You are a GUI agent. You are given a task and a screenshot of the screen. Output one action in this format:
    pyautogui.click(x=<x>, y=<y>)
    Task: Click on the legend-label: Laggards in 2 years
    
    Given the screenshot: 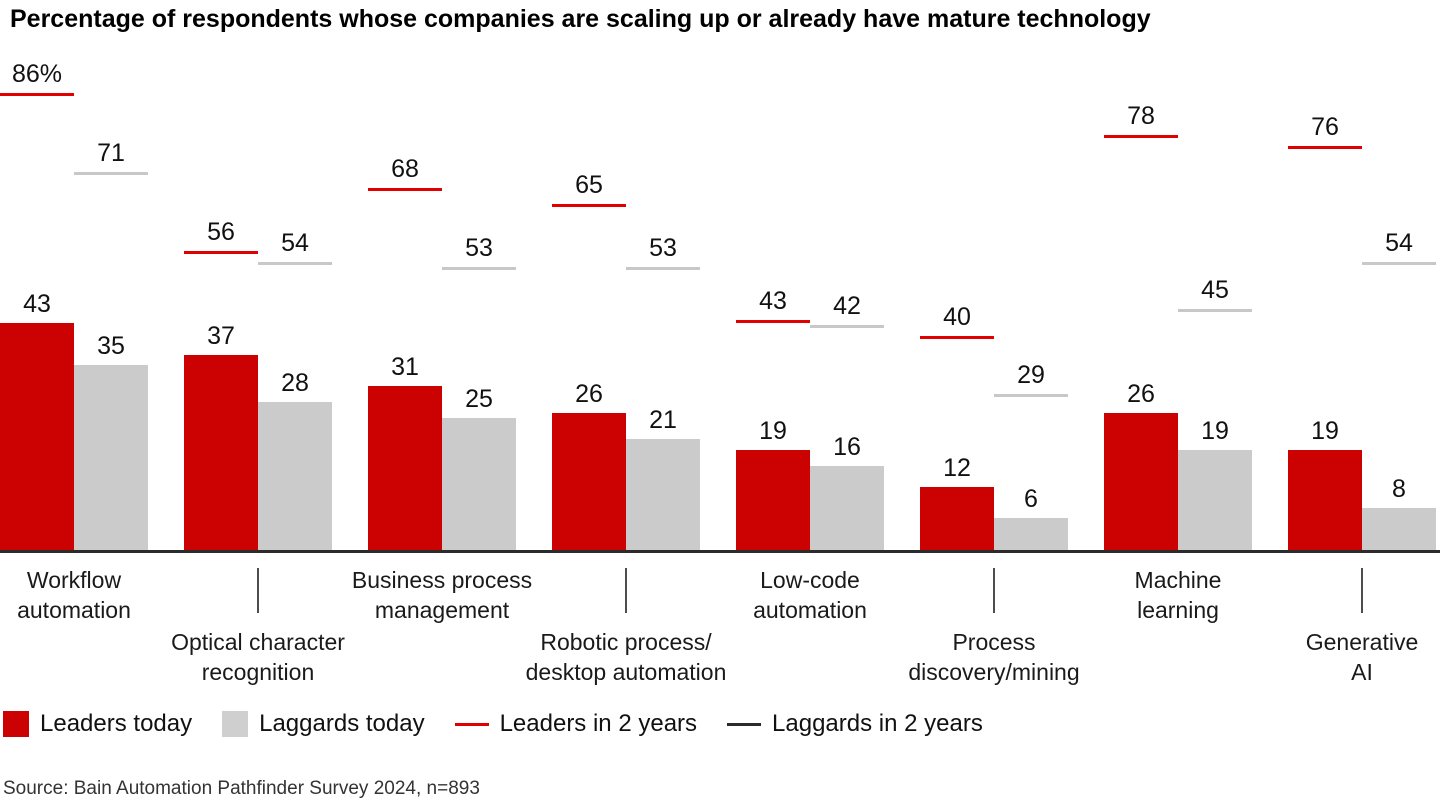 What is the action you would take?
    pyautogui.click(x=877, y=723)
    